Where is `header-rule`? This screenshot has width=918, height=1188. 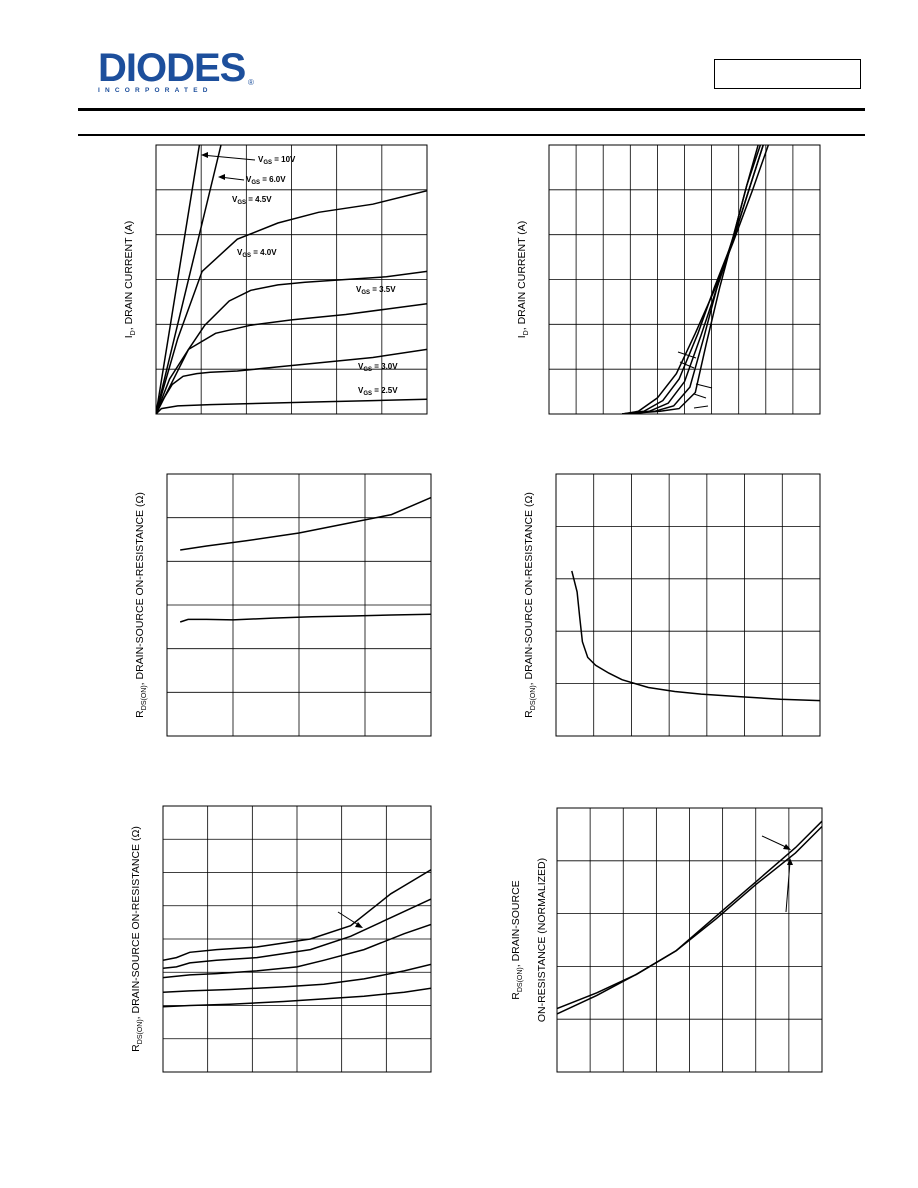
header-rule is located at coordinates (471, 109).